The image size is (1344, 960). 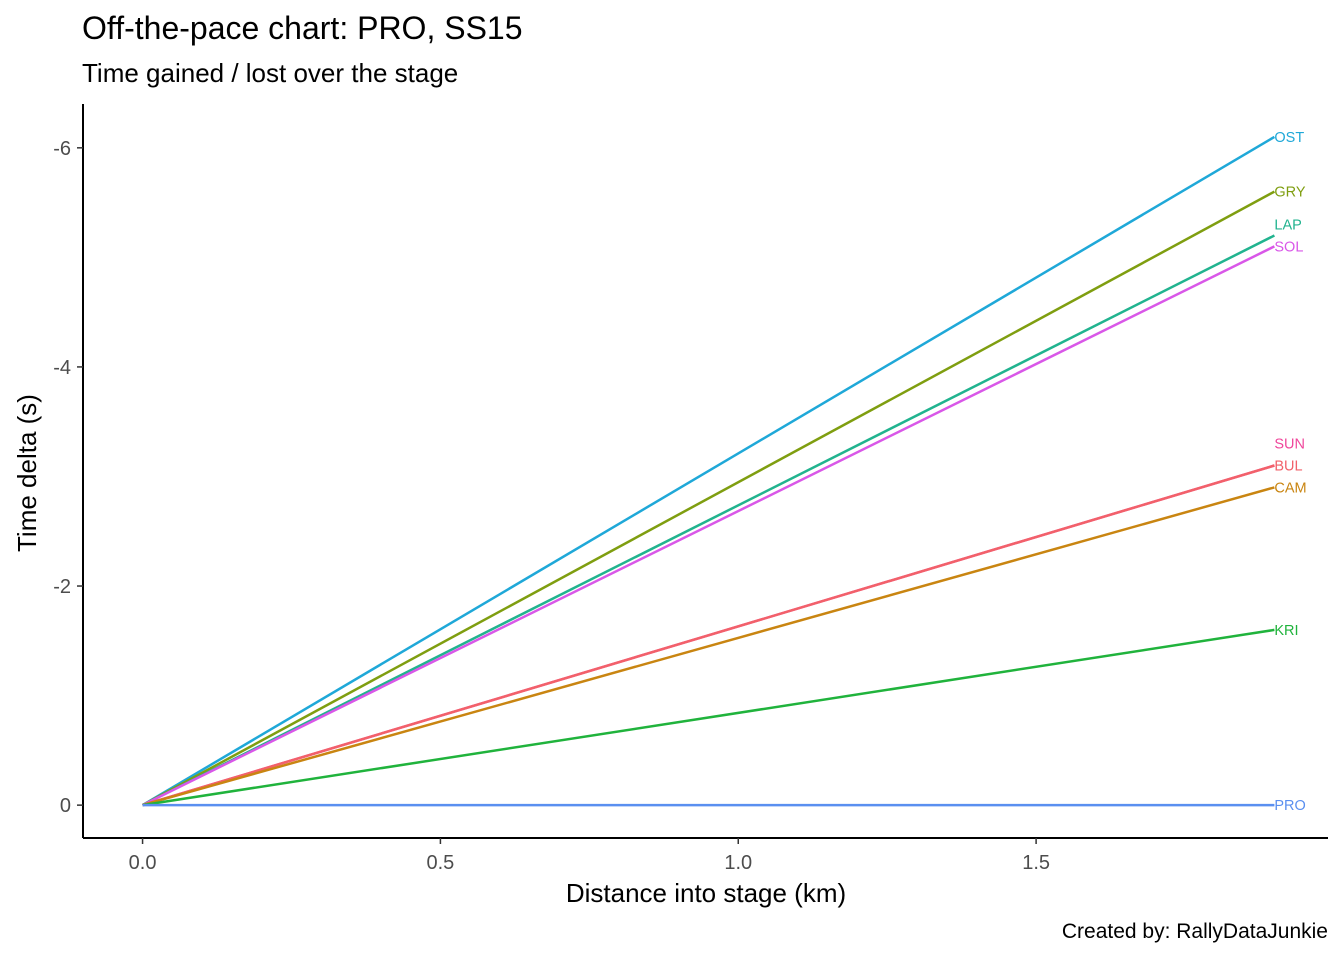 I want to click on y-tick-label: 0, so click(x=65, y=806).